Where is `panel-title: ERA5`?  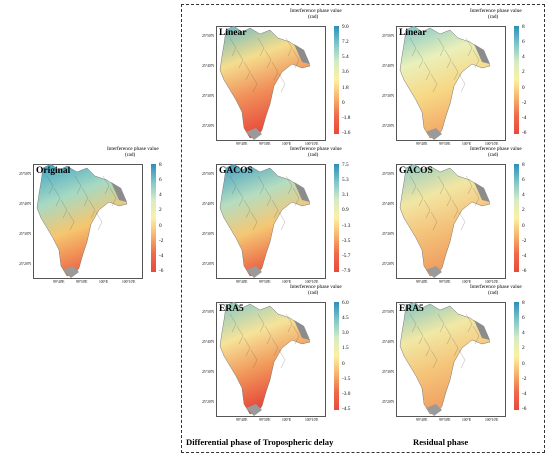
panel-title: ERA5 is located at coordinates (231, 309).